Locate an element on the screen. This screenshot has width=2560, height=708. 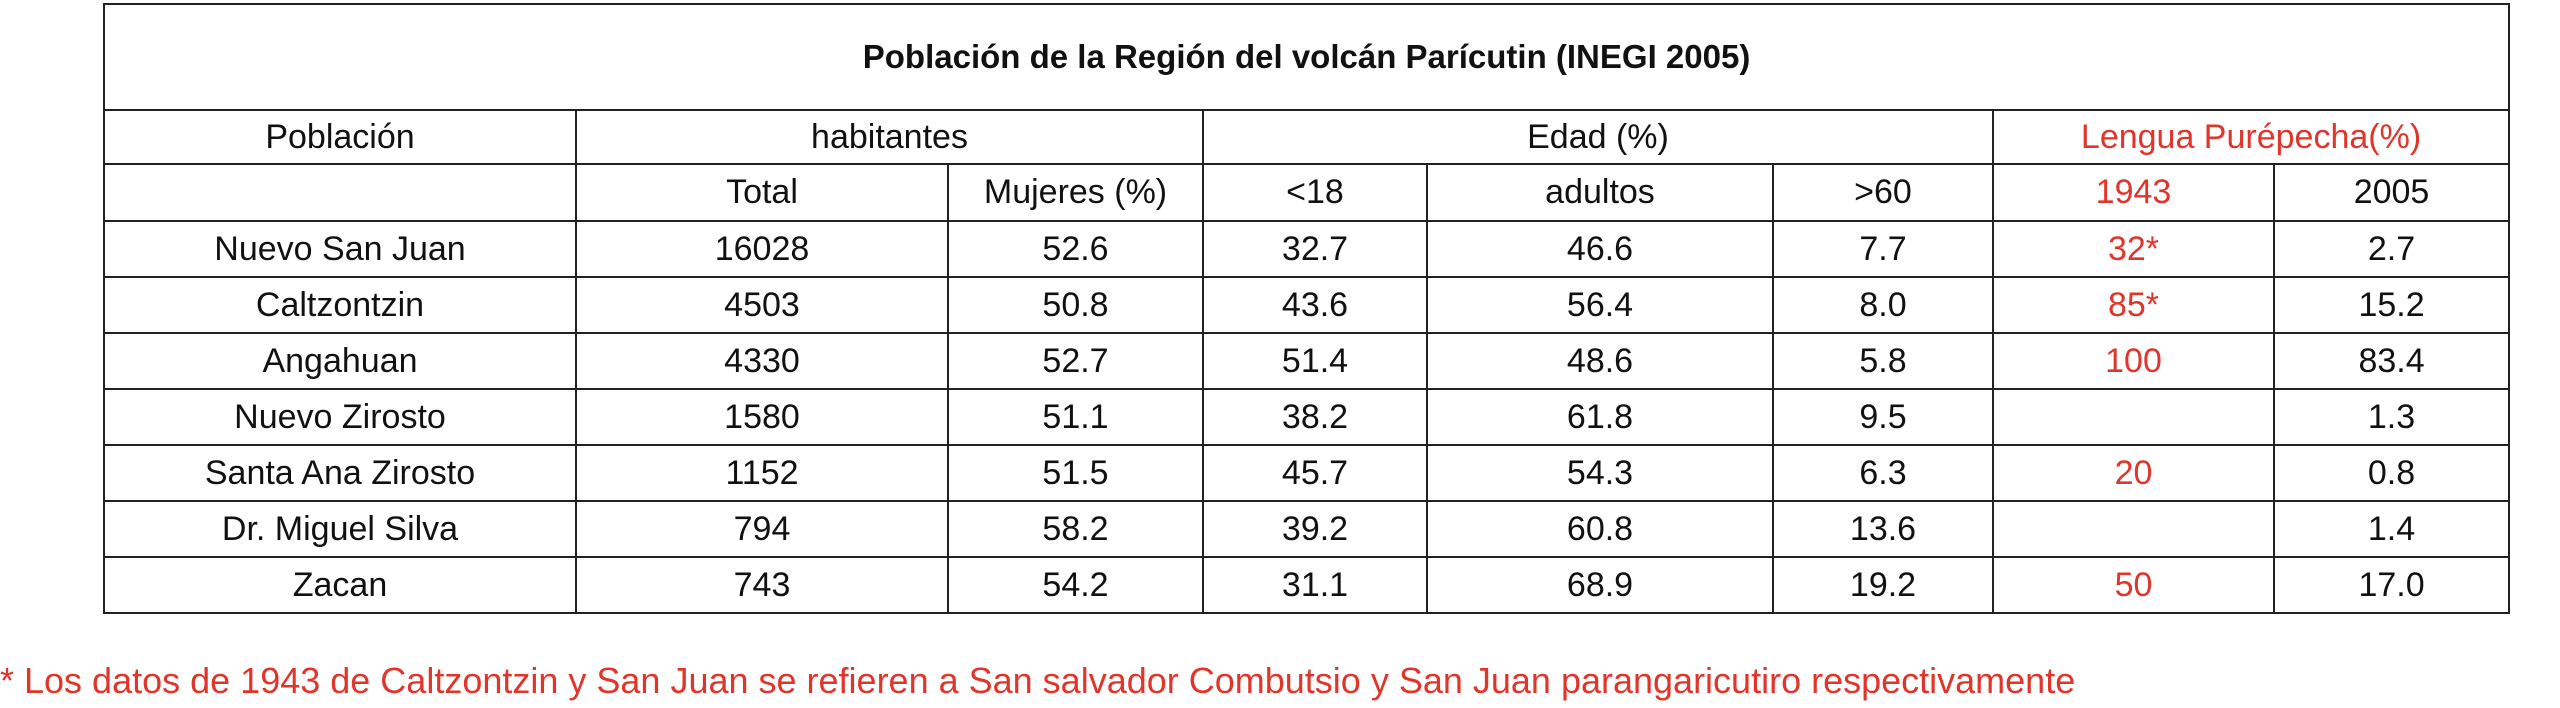
header-cell: Edad (%) is located at coordinates (1598, 137).